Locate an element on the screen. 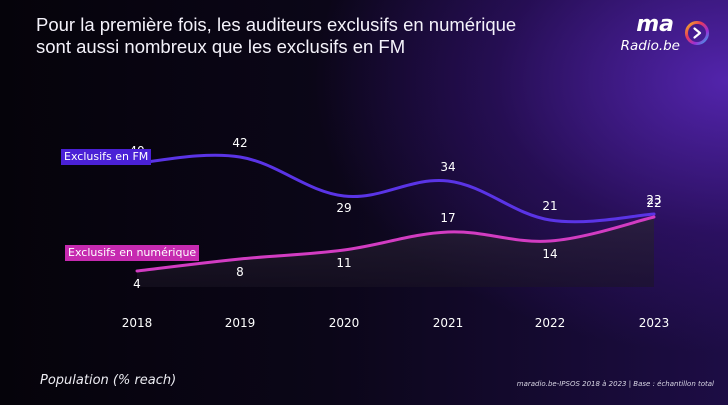  series-label-fm: Exclusifs en FM is located at coordinates (106, 157).